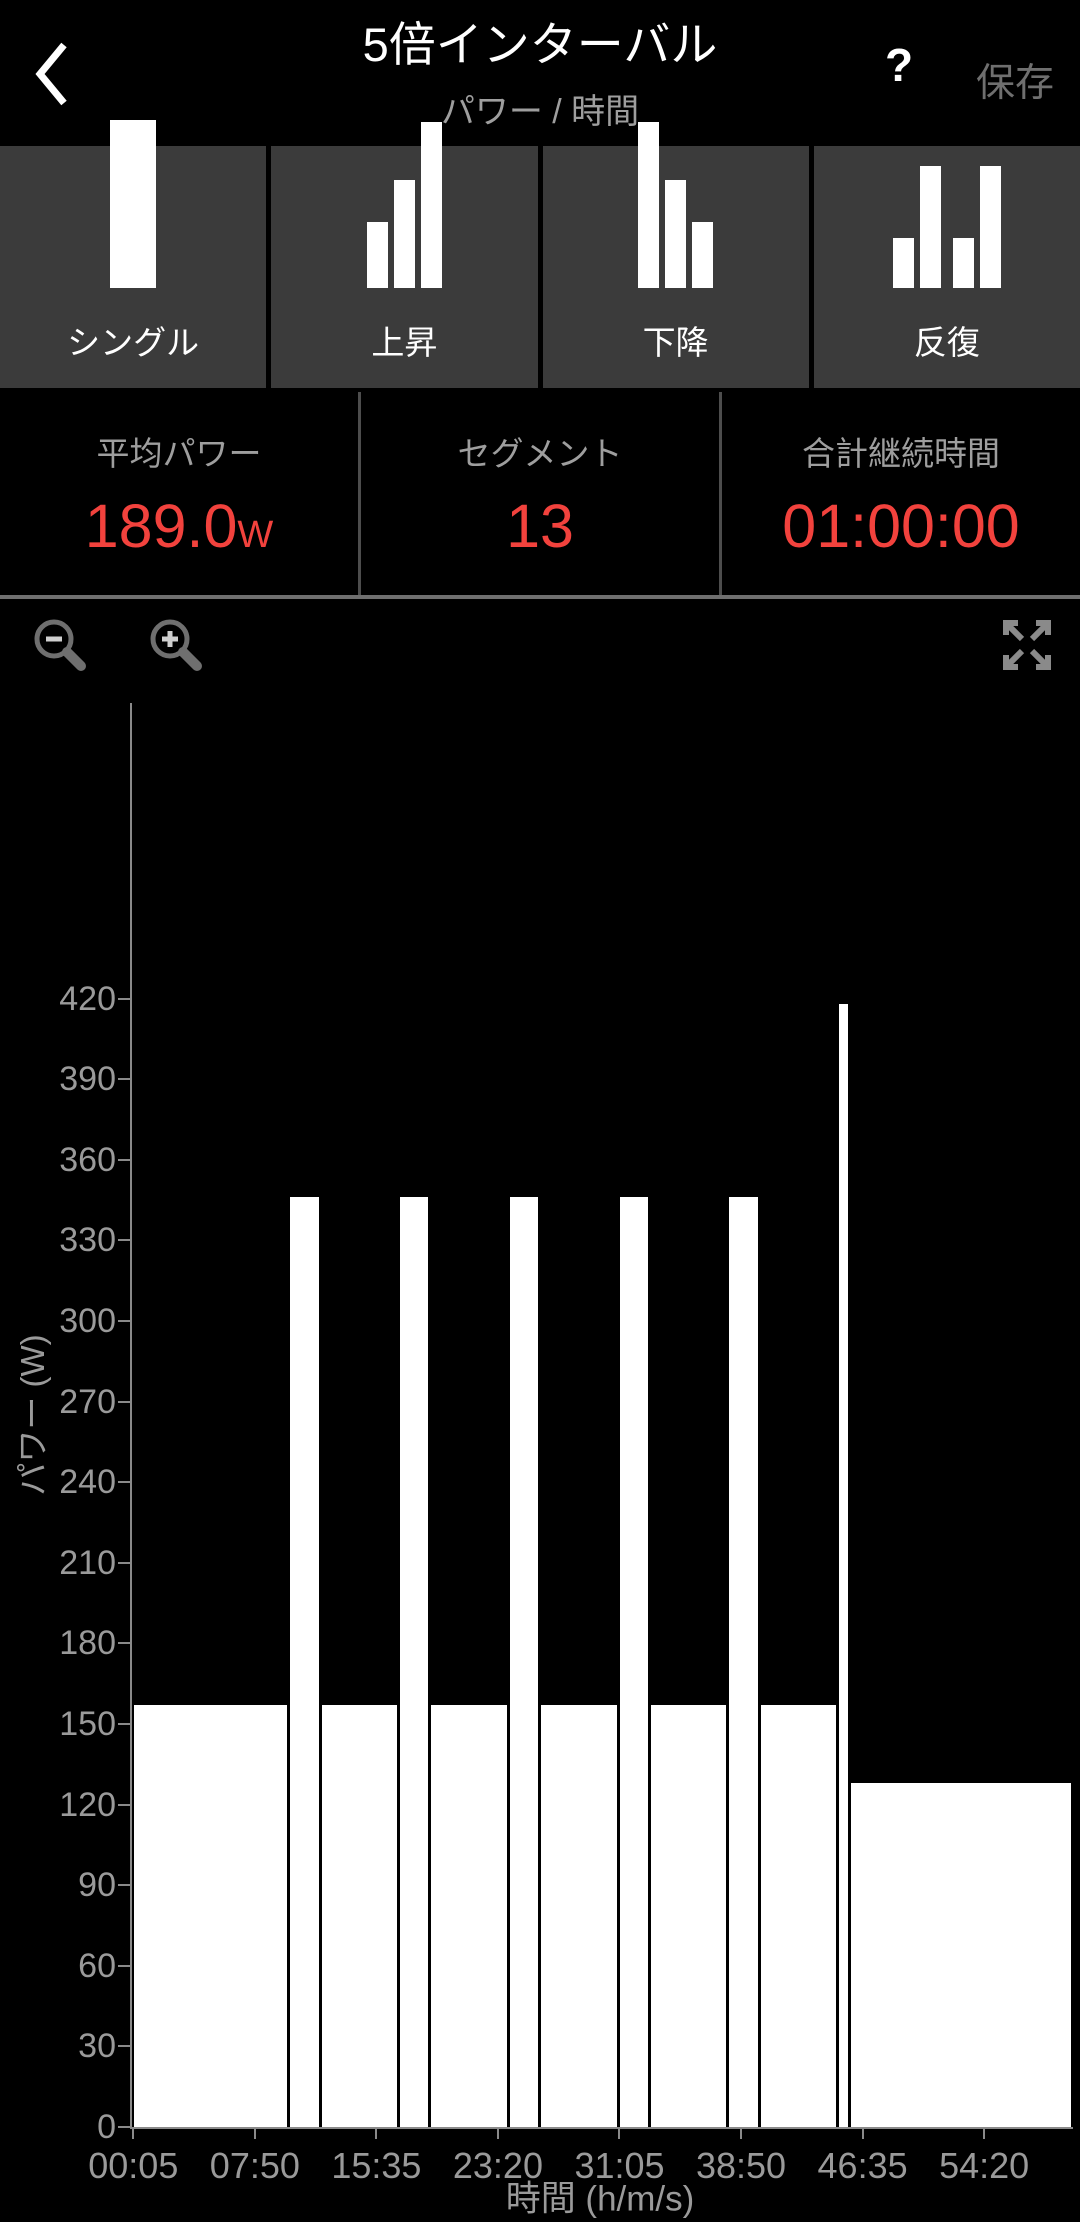 This screenshot has width=1080, height=2222. Describe the element at coordinates (87, 1401) in the screenshot. I see `y-tick-label: 270` at that location.